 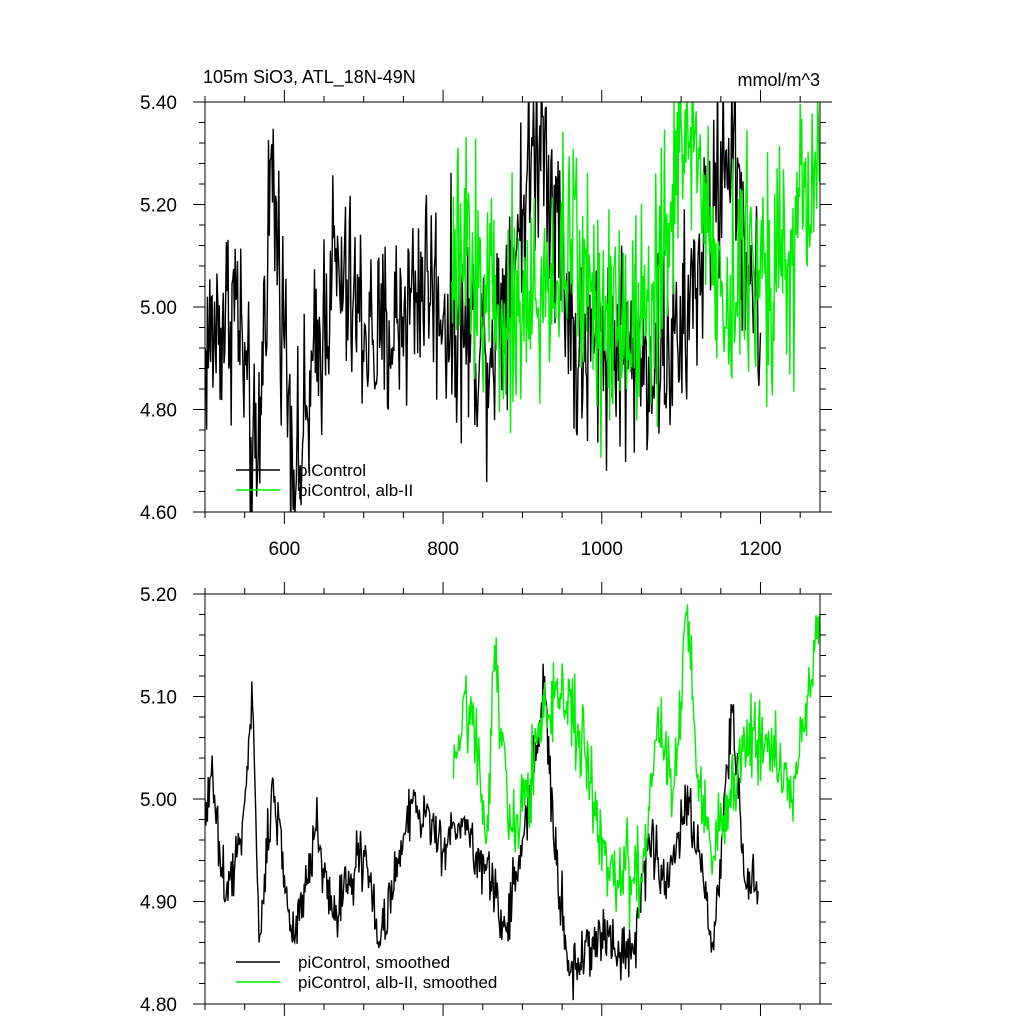 I want to click on chart-title: 105m SiO3, ATL_18N-49N, so click(x=309, y=77).